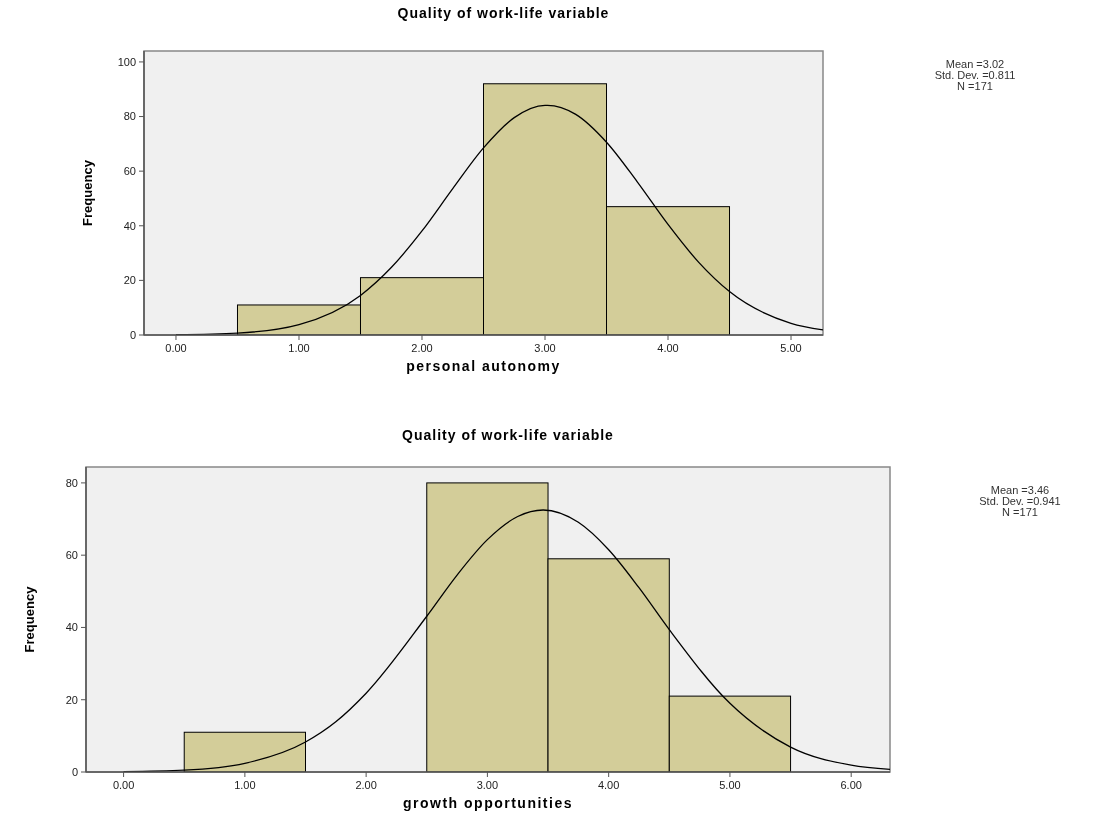 Image resolution: width=1116 pixels, height=814 pixels. What do you see at coordinates (1020, 501) in the screenshot?
I see `text: Std. Dev. =0.941` at bounding box center [1020, 501].